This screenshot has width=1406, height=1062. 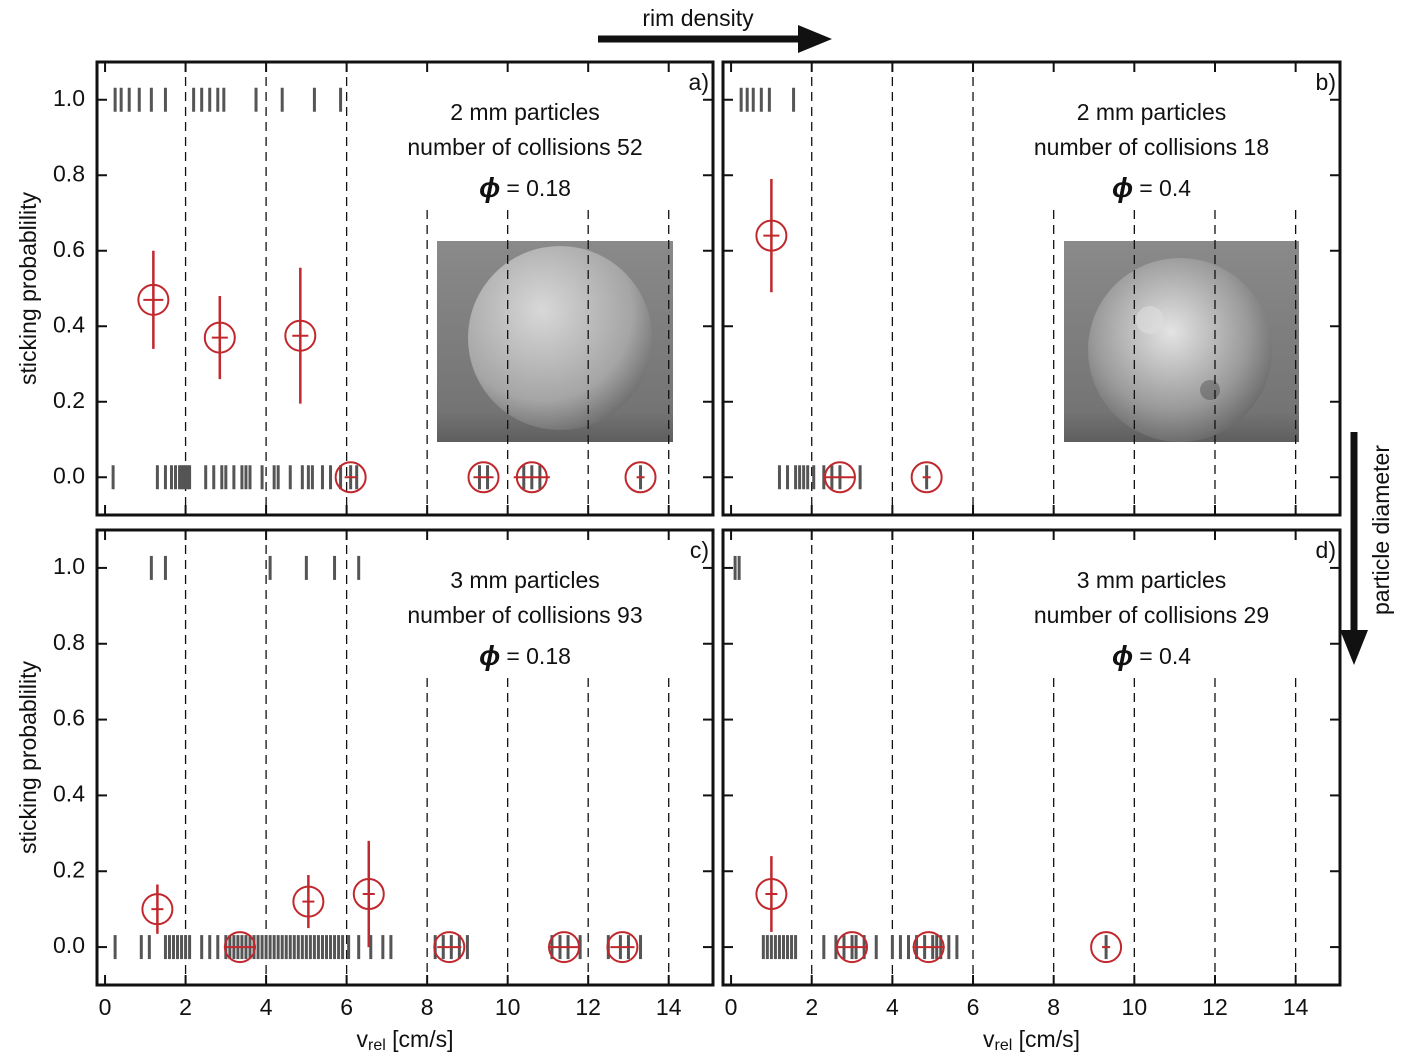 What do you see at coordinates (1151, 147) in the screenshot?
I see `panel-text: number of collisions 18` at bounding box center [1151, 147].